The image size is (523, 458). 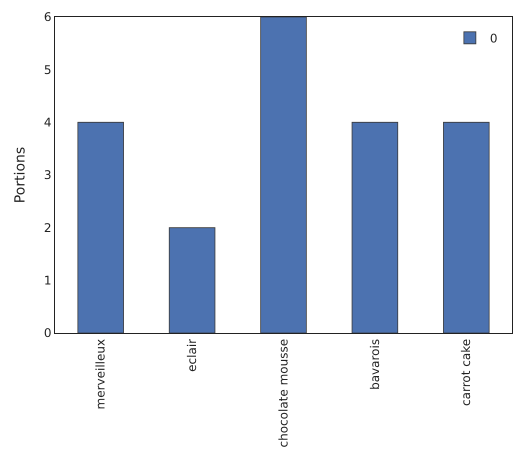 I want to click on y-tick-label: 3, so click(x=48, y=175).